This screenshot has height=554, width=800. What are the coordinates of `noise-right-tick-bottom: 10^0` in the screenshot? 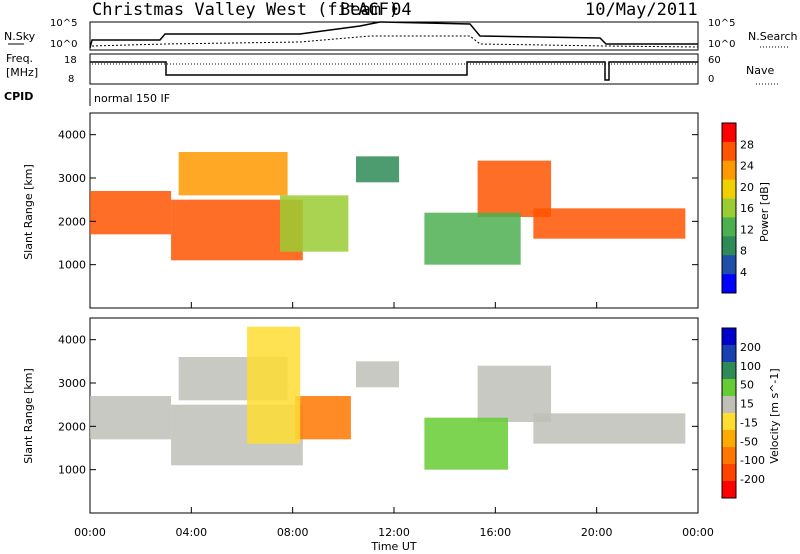 It's located at (721, 44).